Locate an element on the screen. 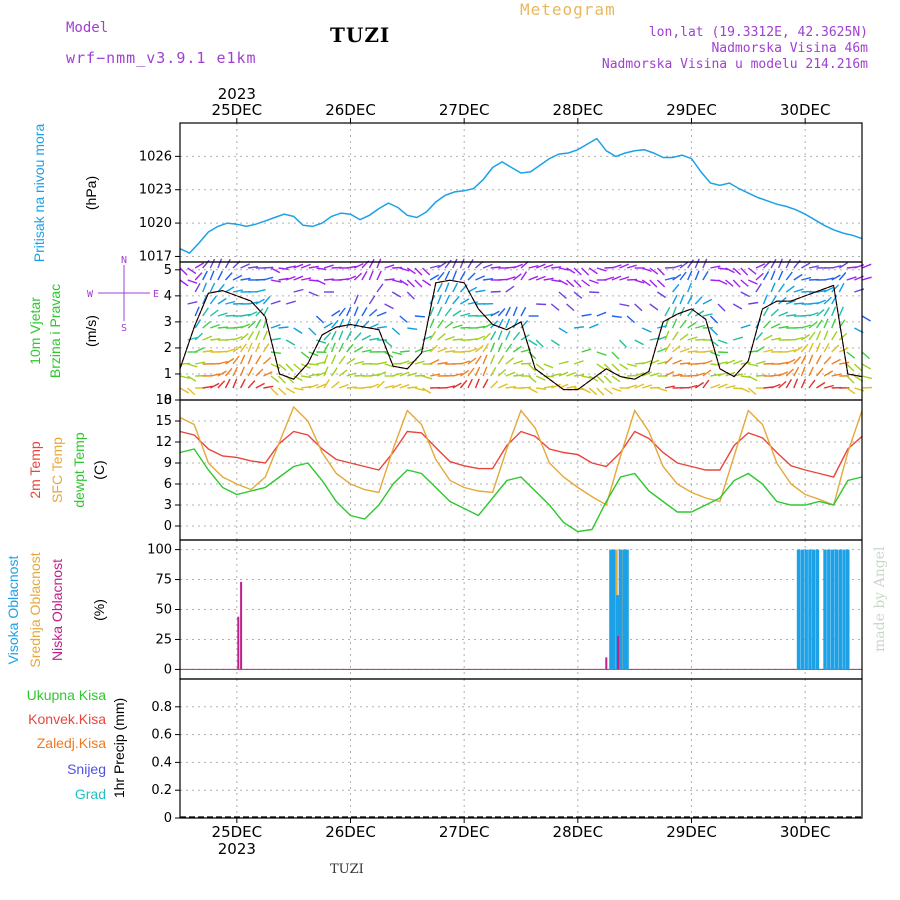  panel-frame is located at coordinates (521, 748).